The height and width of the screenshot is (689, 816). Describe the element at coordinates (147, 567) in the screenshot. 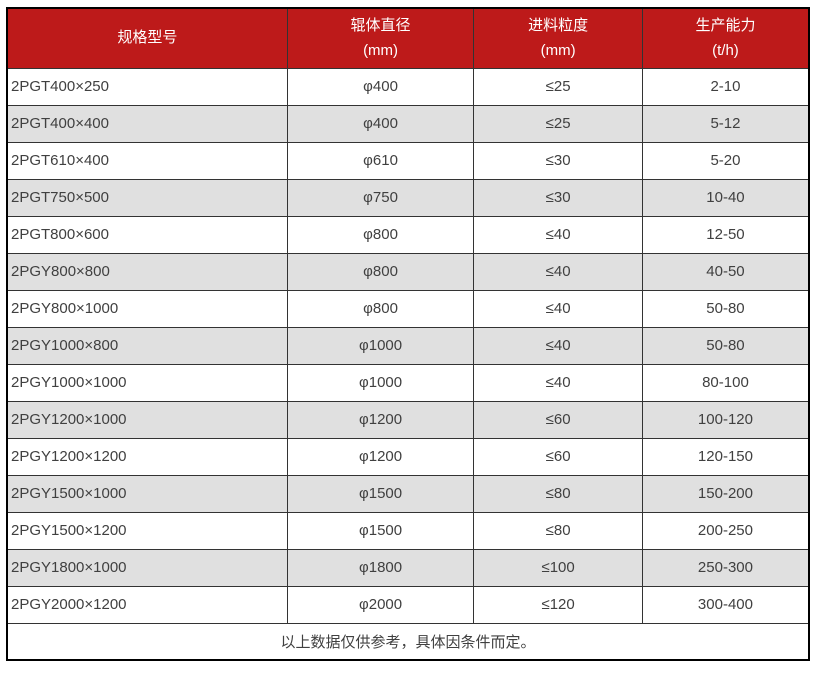

I see `model-cell: 2PGY1800×1000` at that location.